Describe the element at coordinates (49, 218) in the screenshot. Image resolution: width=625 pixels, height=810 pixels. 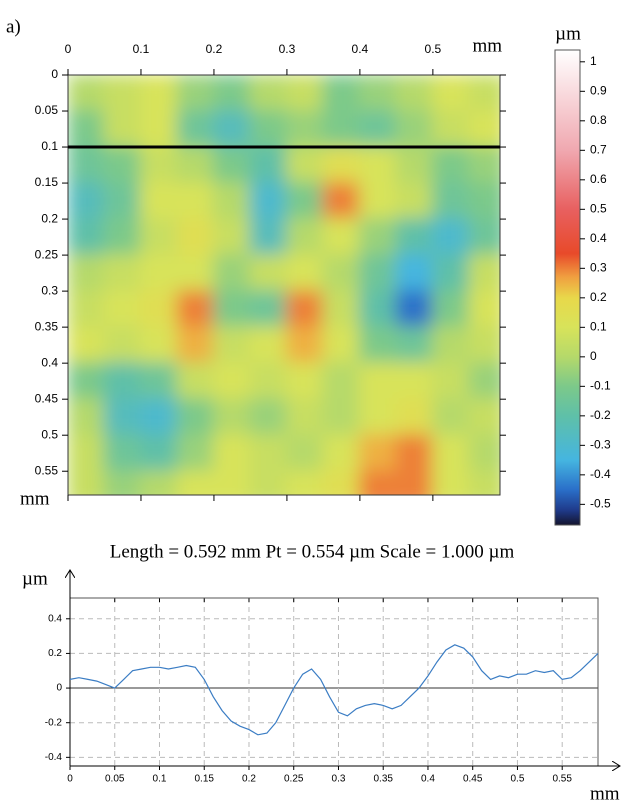
I see `y-tick-label: 0.2` at that location.